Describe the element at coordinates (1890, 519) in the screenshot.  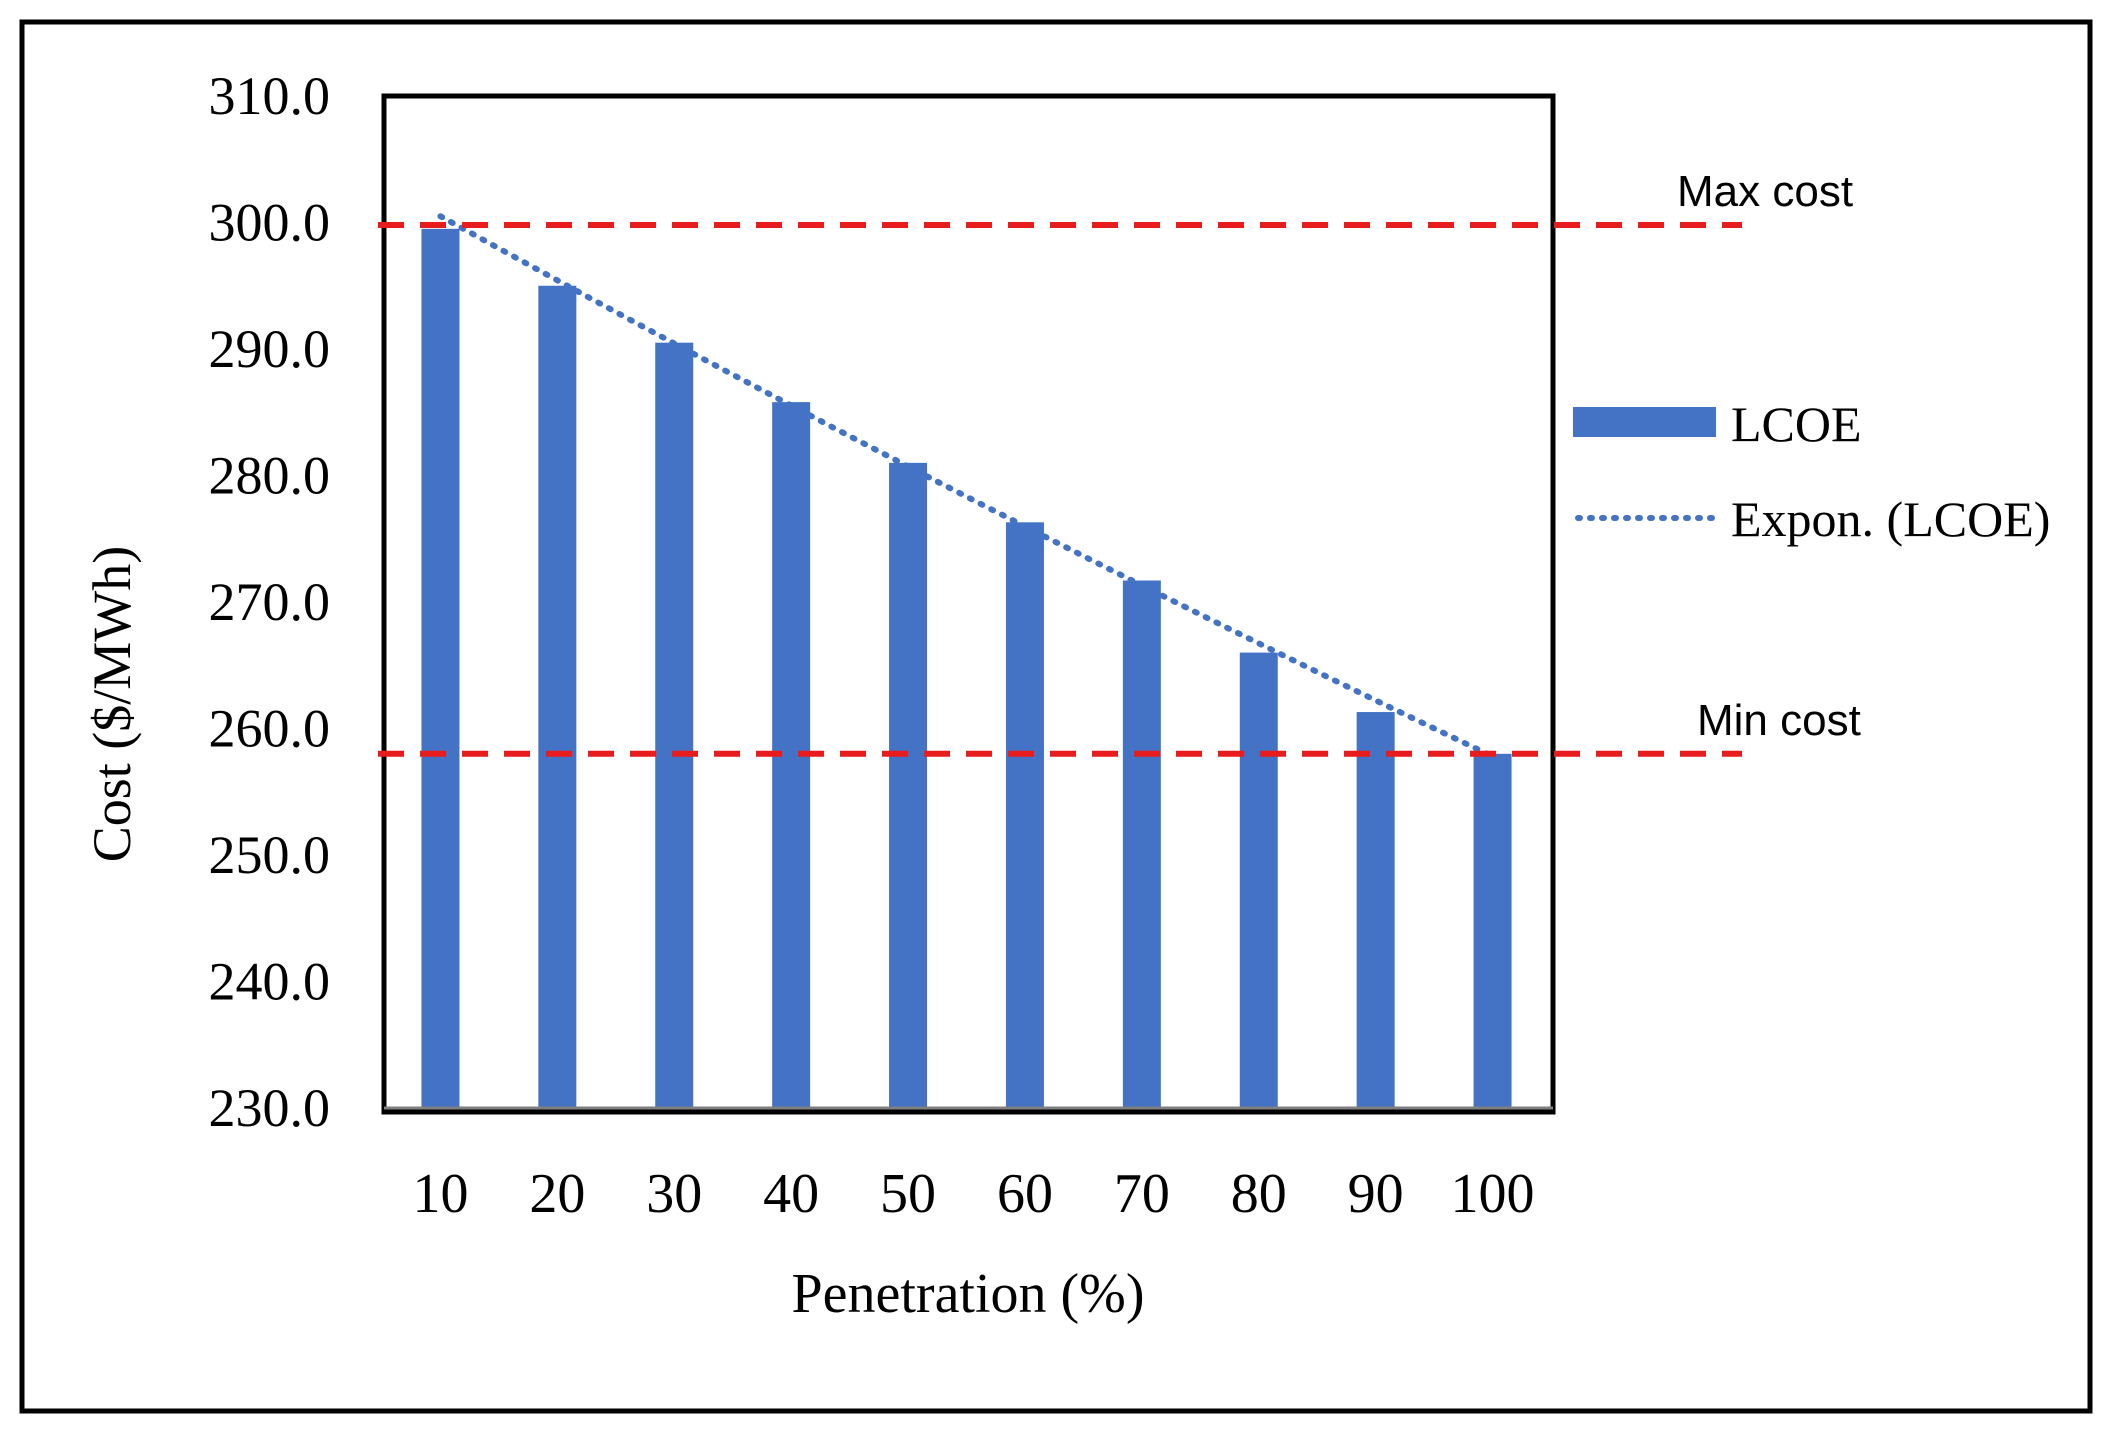
I see `legend-expon-label: Expon. (LCOE)` at that location.